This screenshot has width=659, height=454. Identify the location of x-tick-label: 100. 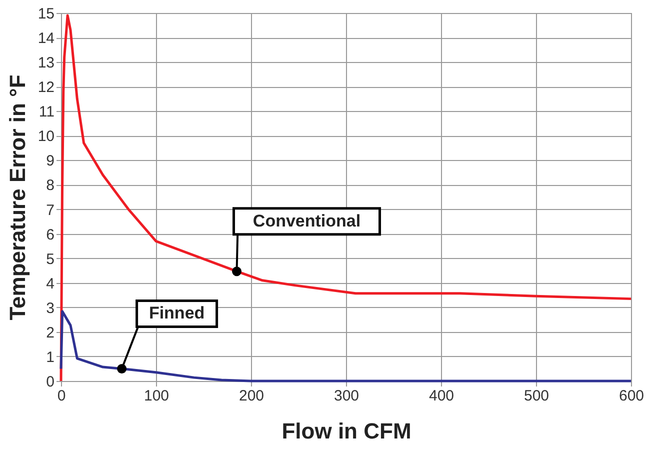
(157, 396).